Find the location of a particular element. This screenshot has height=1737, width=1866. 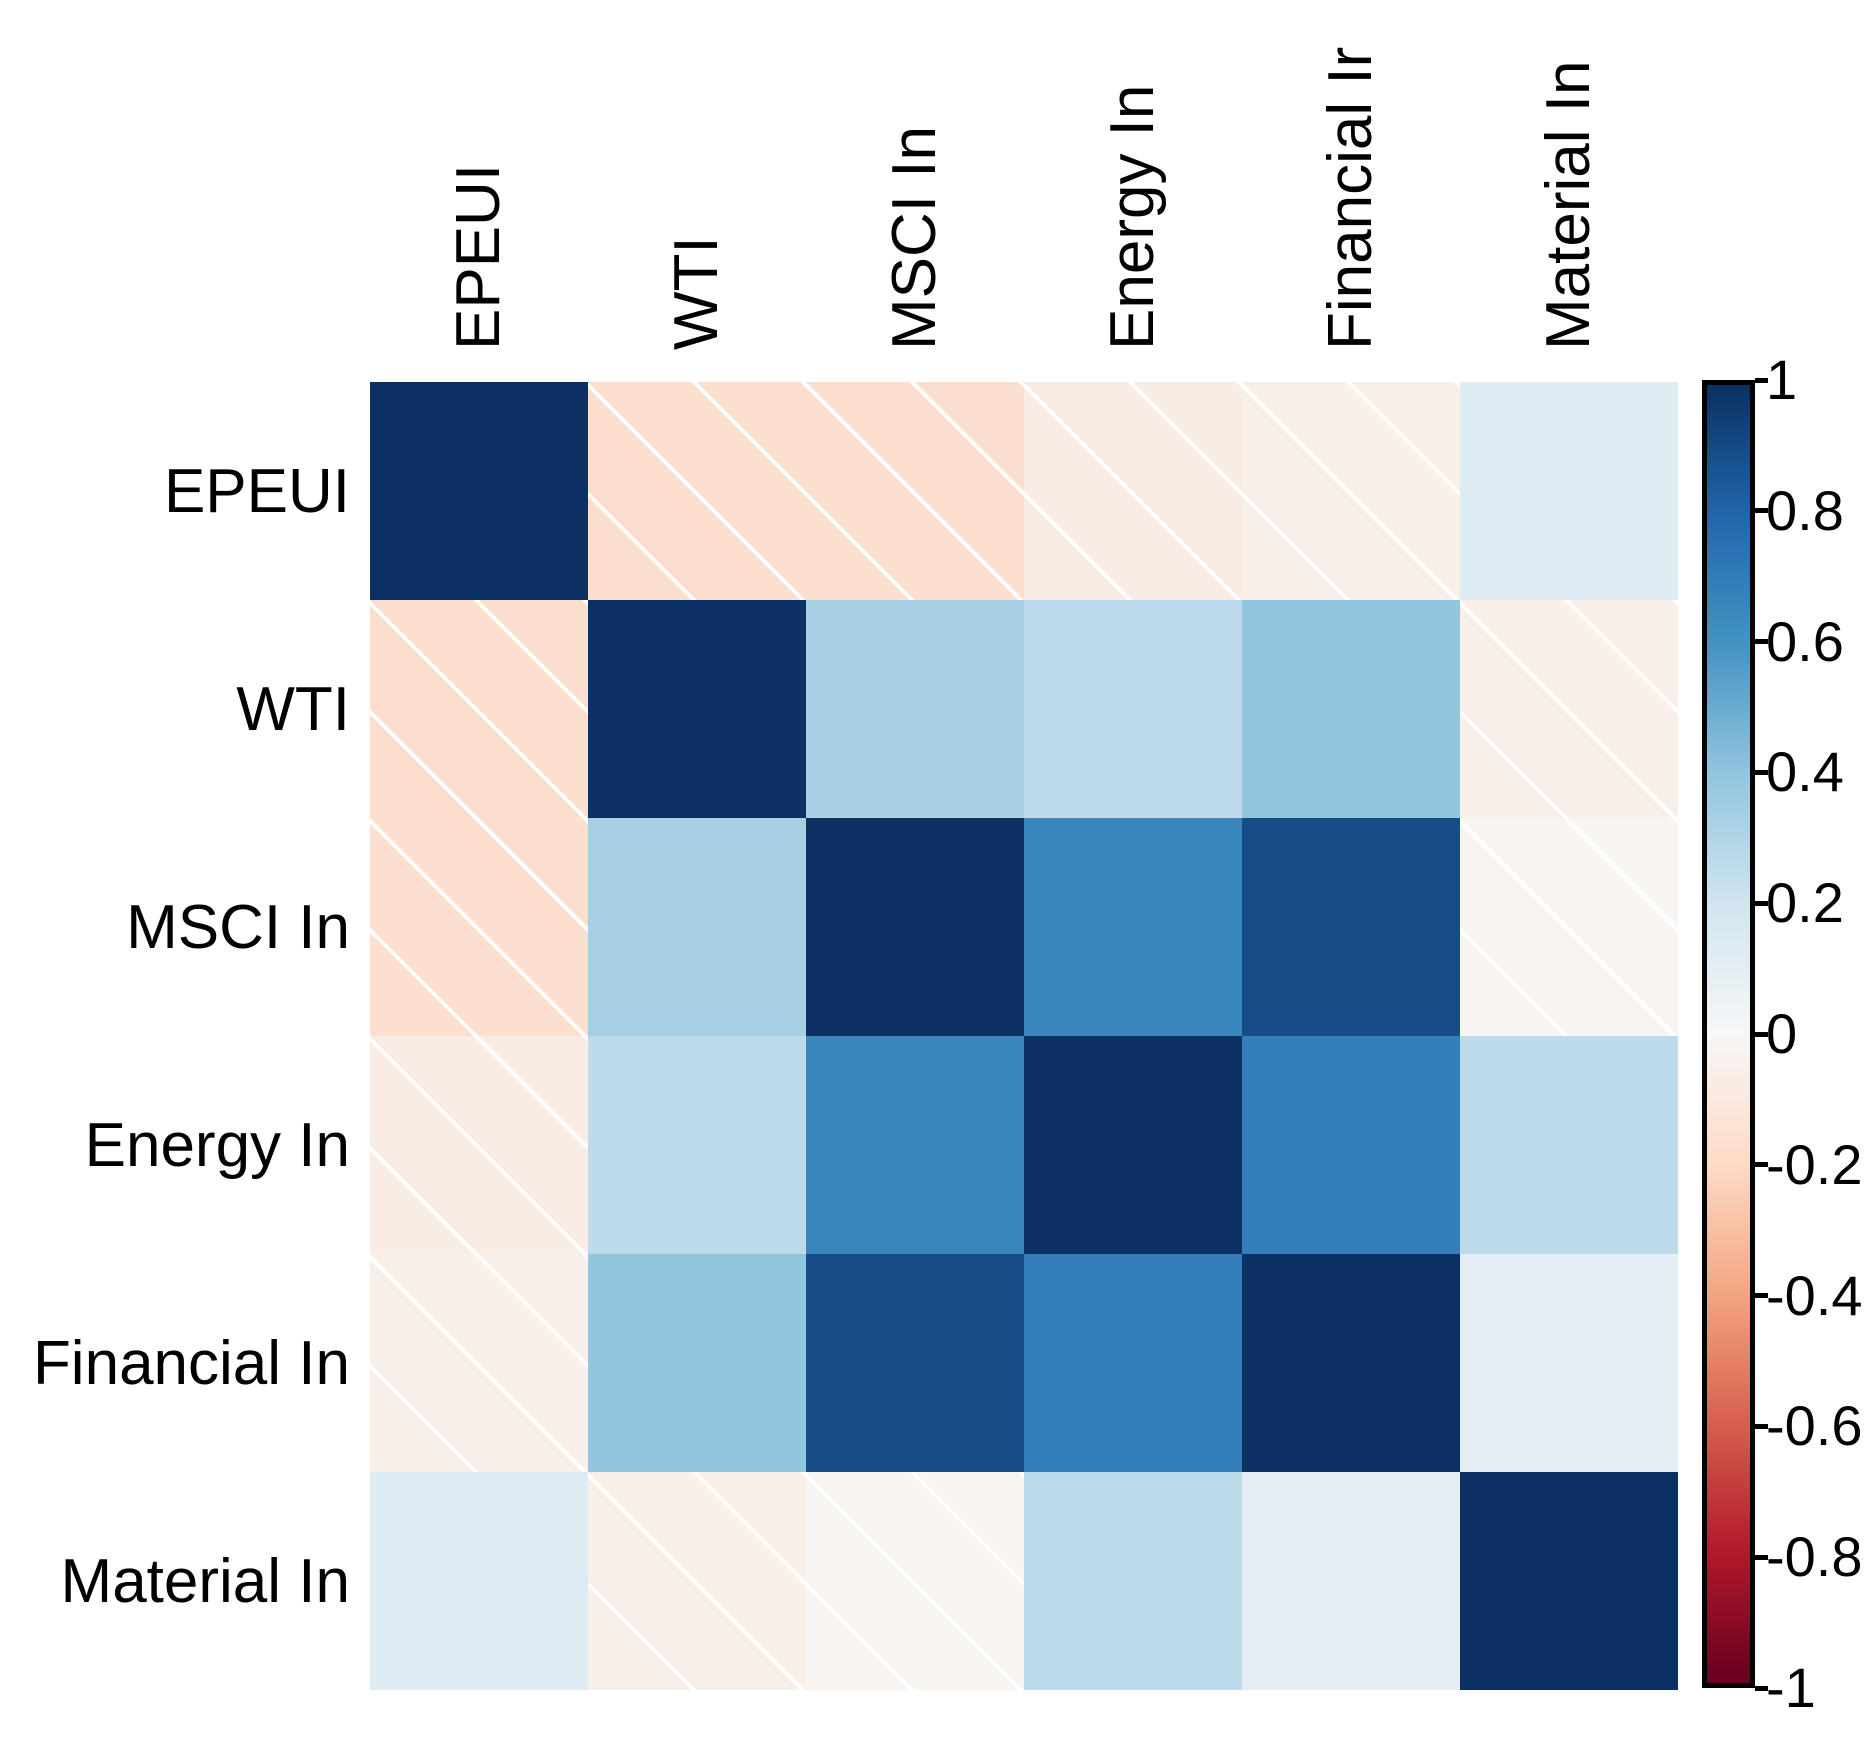

column-label: Energy In is located at coordinates (1132, 217).